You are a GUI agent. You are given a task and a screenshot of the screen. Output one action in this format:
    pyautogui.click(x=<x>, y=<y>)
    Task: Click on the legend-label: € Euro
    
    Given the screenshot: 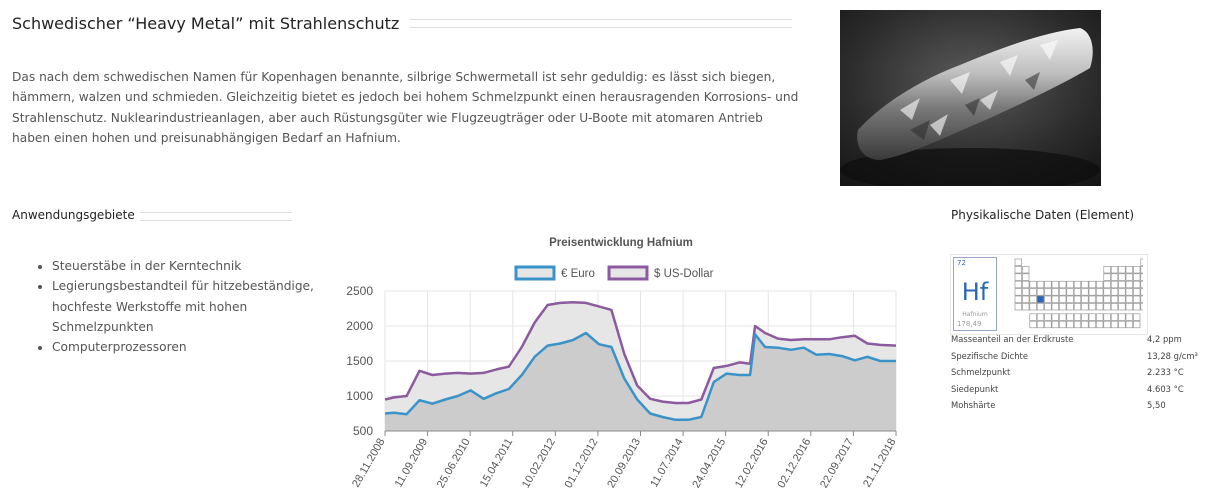 What is the action you would take?
    pyautogui.click(x=578, y=274)
    